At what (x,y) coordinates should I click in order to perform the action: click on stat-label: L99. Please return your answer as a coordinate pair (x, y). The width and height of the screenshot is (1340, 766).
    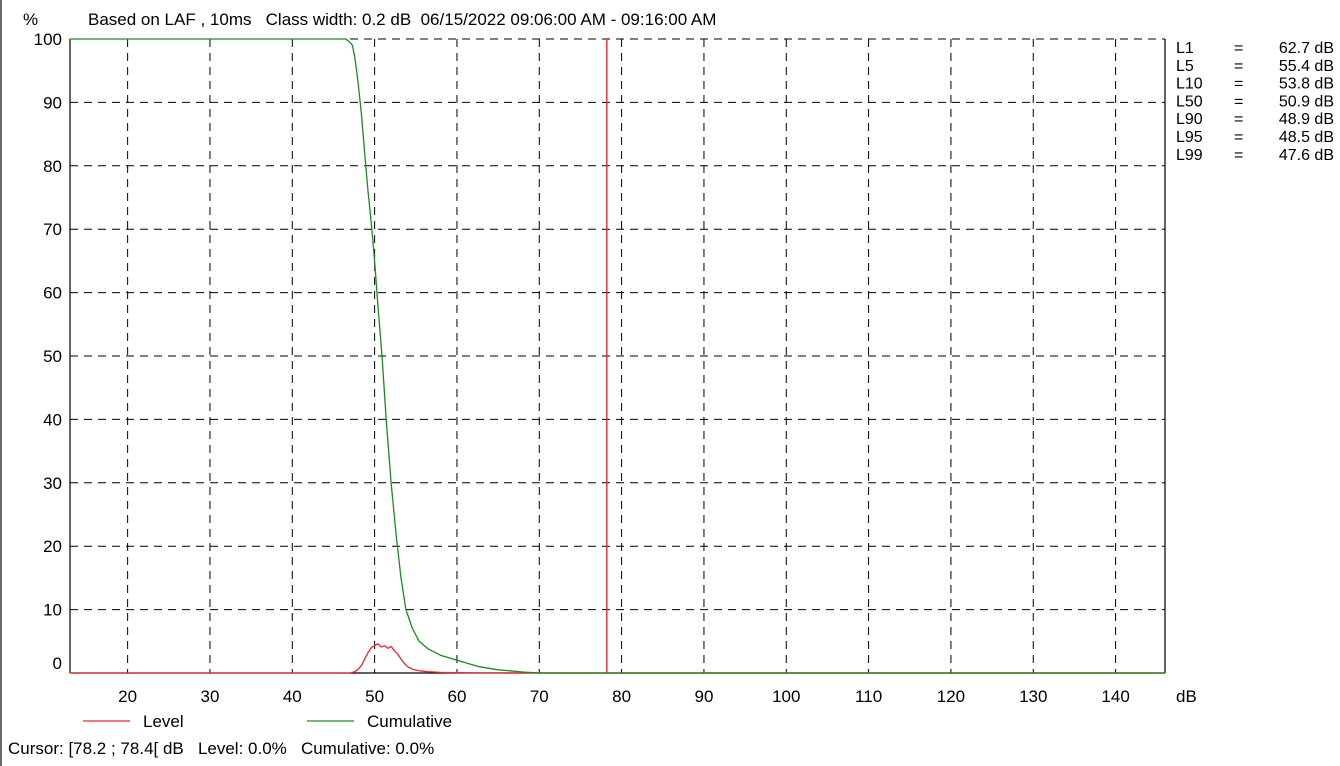
    Looking at the image, I should click on (1189, 155).